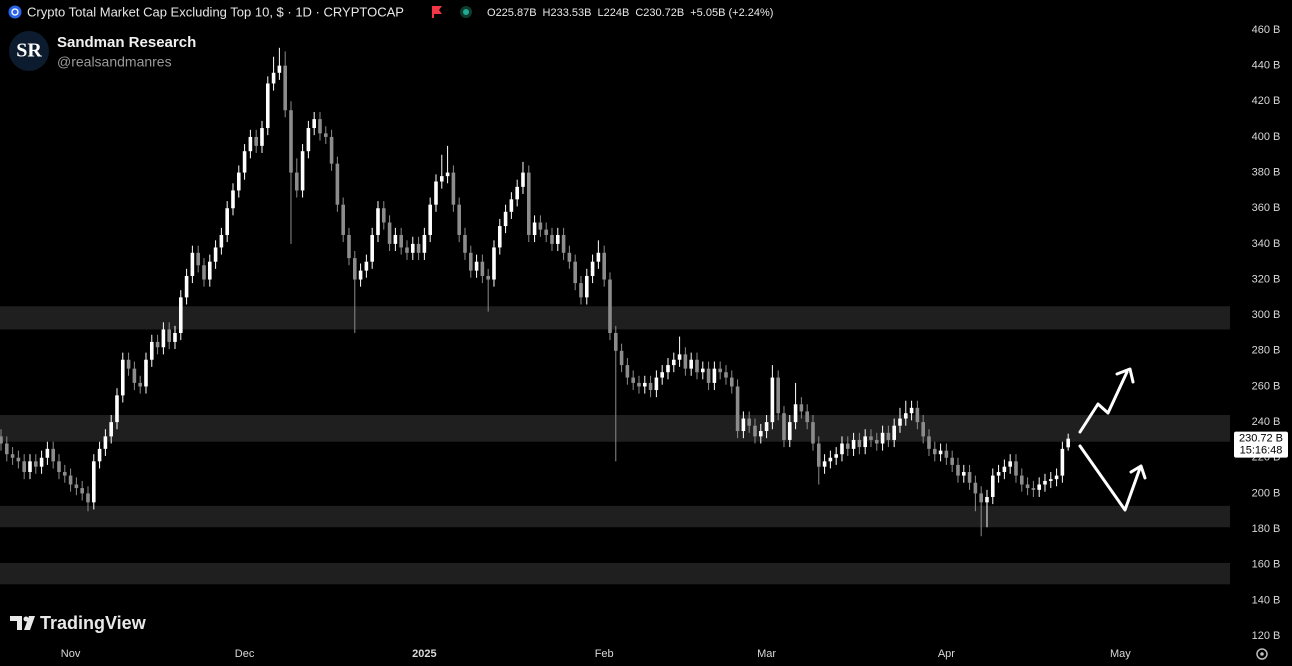  What do you see at coordinates (93, 623) in the screenshot?
I see `brand-name: TradingView` at bounding box center [93, 623].